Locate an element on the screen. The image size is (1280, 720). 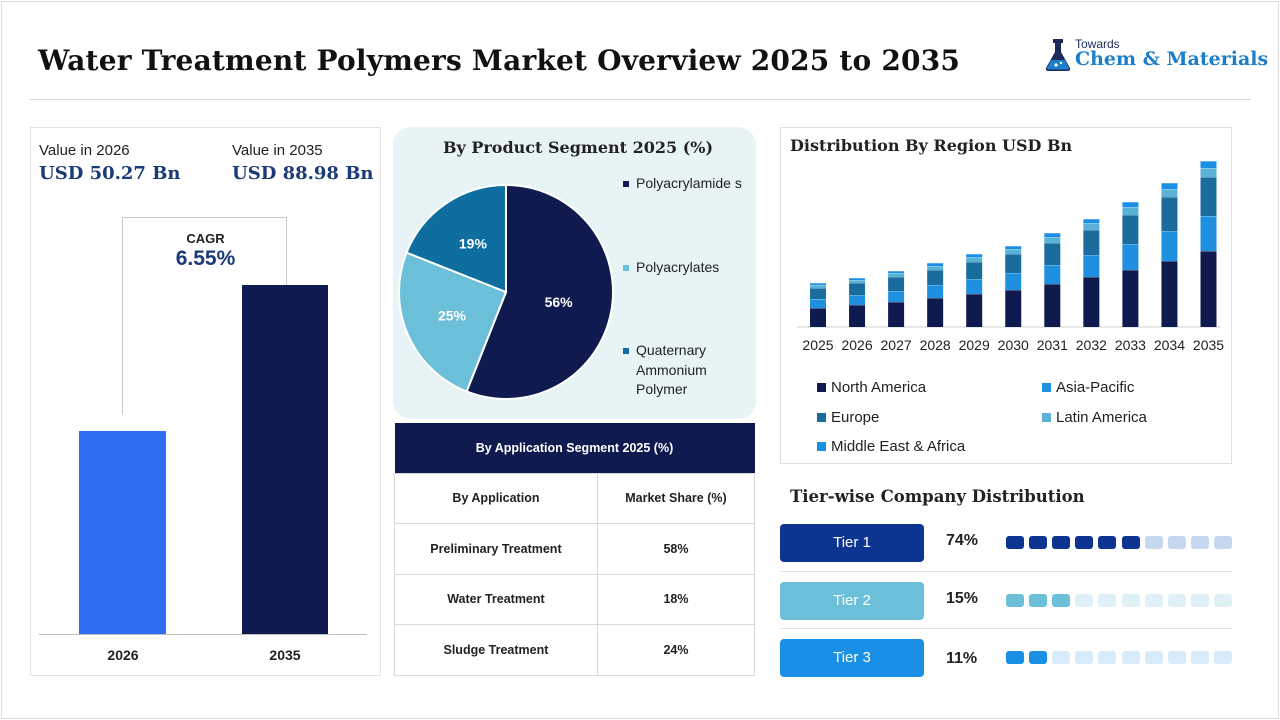
cagr-value: 6.55% is located at coordinates (205, 258).